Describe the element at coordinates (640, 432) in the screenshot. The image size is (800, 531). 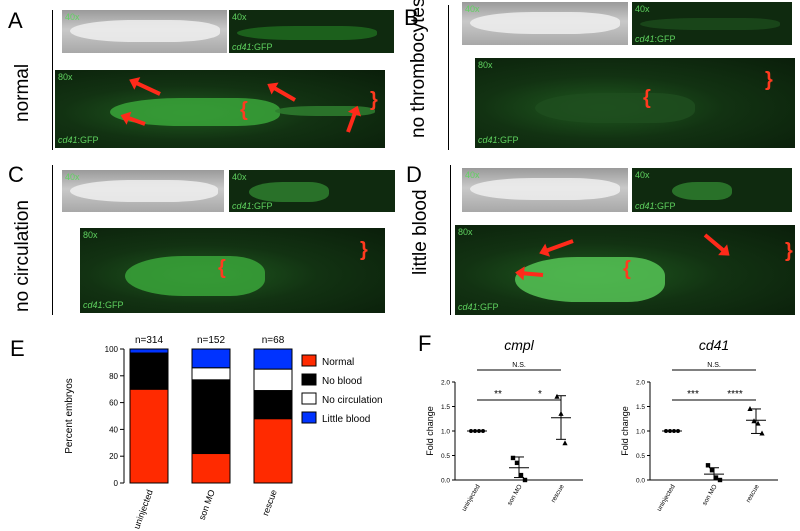
I see `y-tick-label: 1.0` at that location.